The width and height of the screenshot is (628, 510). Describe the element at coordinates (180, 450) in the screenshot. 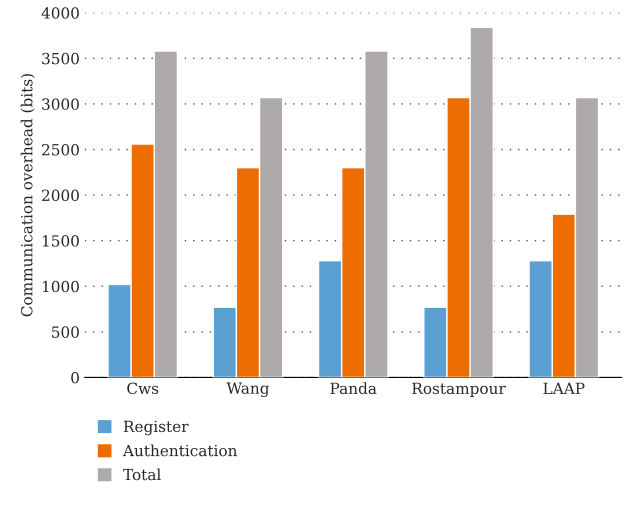

I see `legend-label: Authentication` at that location.